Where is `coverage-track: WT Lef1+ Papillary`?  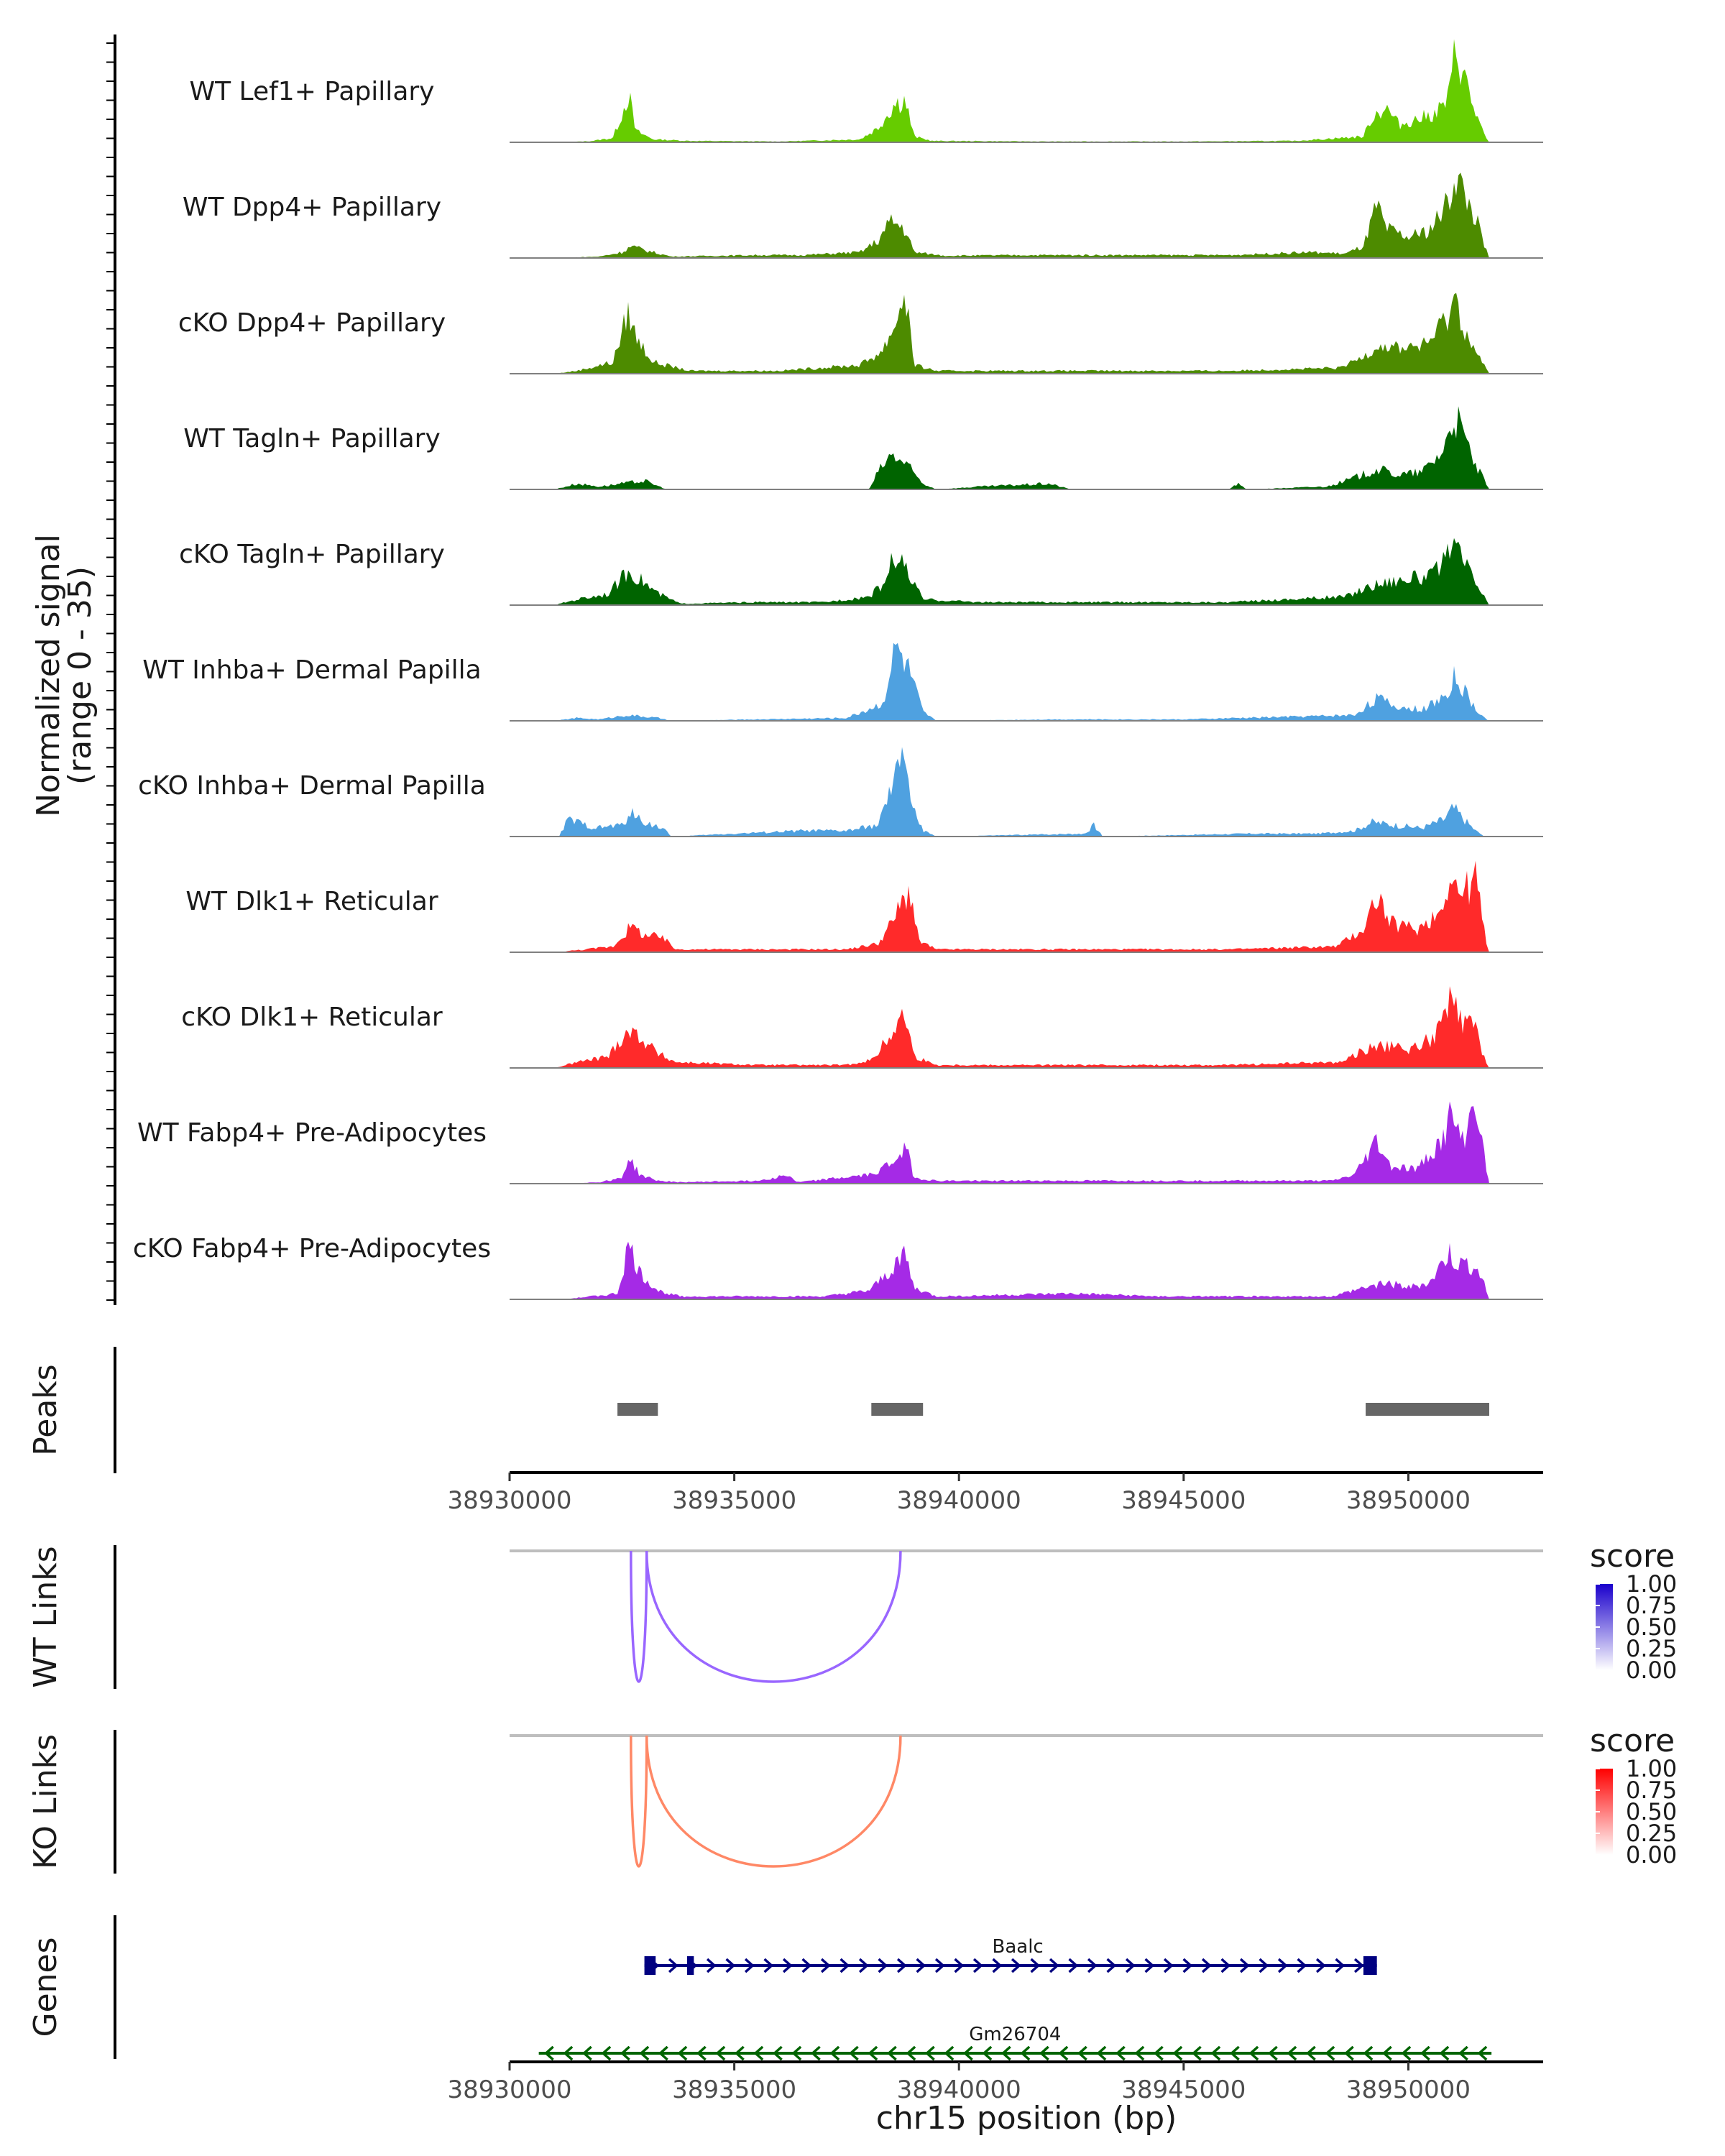 coverage-track: WT Lef1+ Papillary is located at coordinates (866, 91).